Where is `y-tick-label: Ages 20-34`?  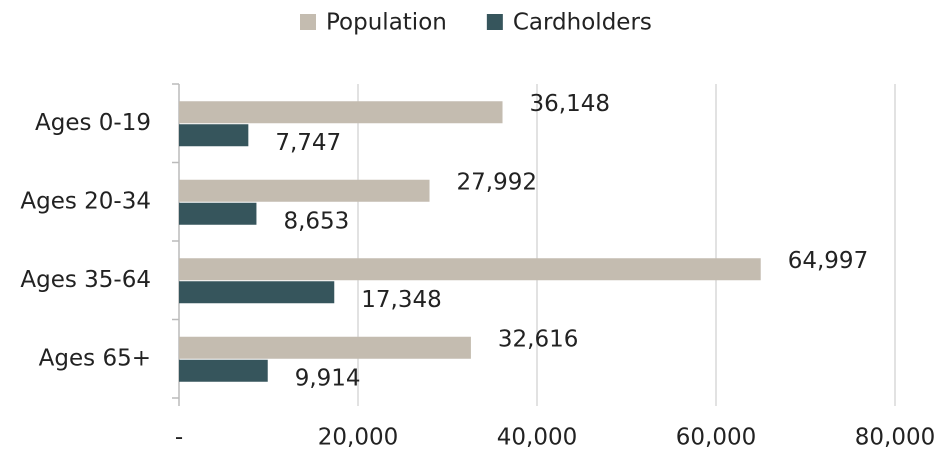
y-tick-label: Ages 20-34 is located at coordinates (85, 201).